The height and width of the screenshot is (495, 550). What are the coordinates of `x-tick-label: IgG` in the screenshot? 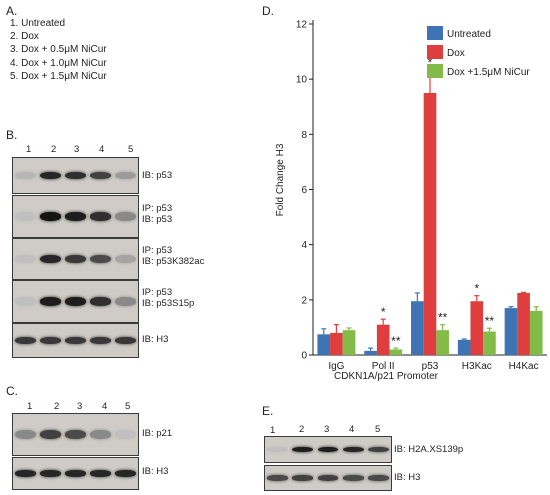 It's located at (336, 366).